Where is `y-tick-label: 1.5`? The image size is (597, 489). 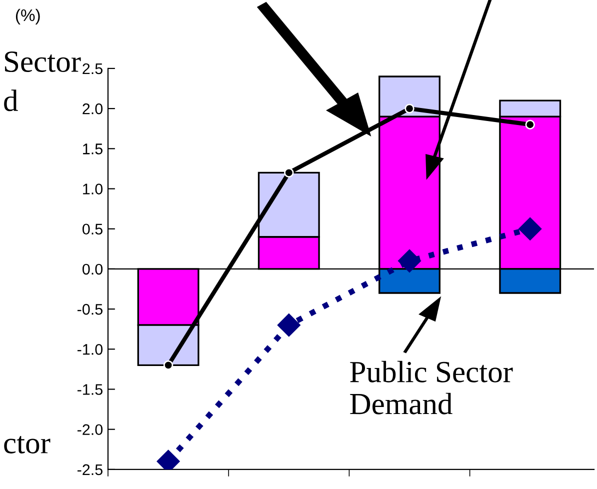
y-tick-label: 1.5 is located at coordinates (92, 149).